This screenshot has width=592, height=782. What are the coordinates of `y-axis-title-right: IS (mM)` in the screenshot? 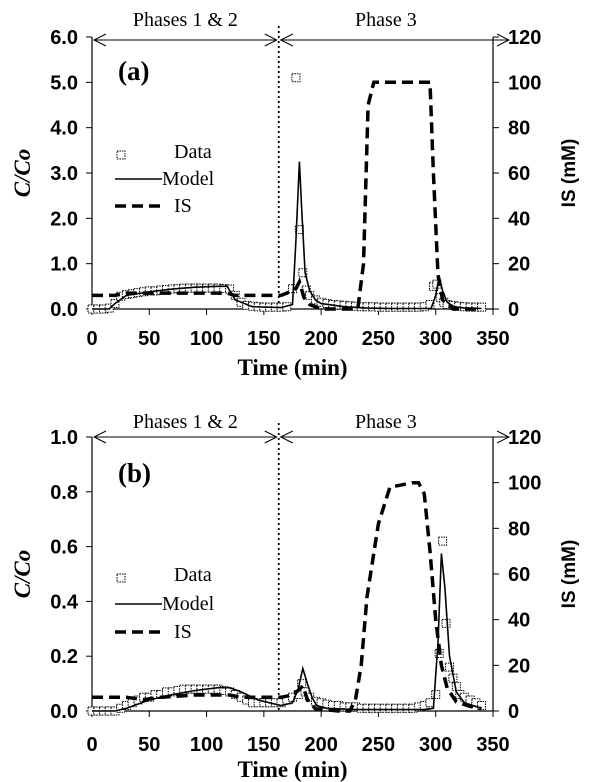 It's located at (569, 173).